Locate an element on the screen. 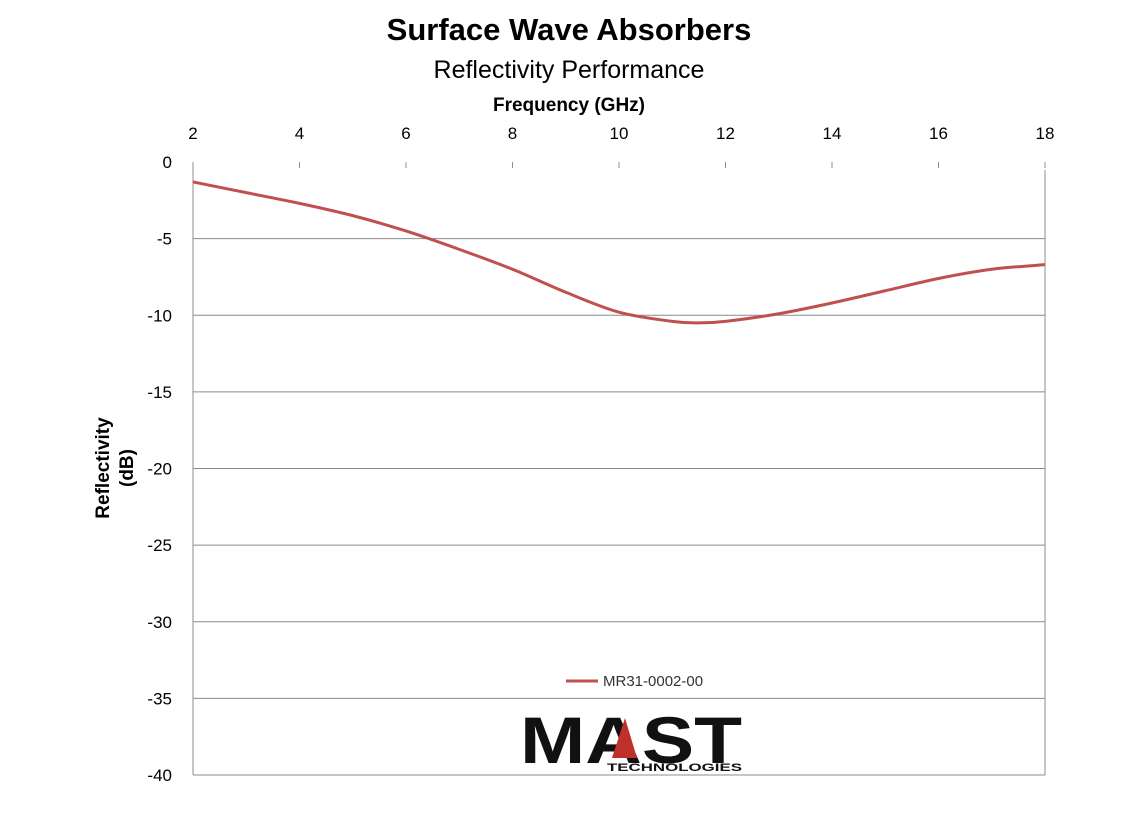  x-tick-label: 2 is located at coordinates (192, 133).